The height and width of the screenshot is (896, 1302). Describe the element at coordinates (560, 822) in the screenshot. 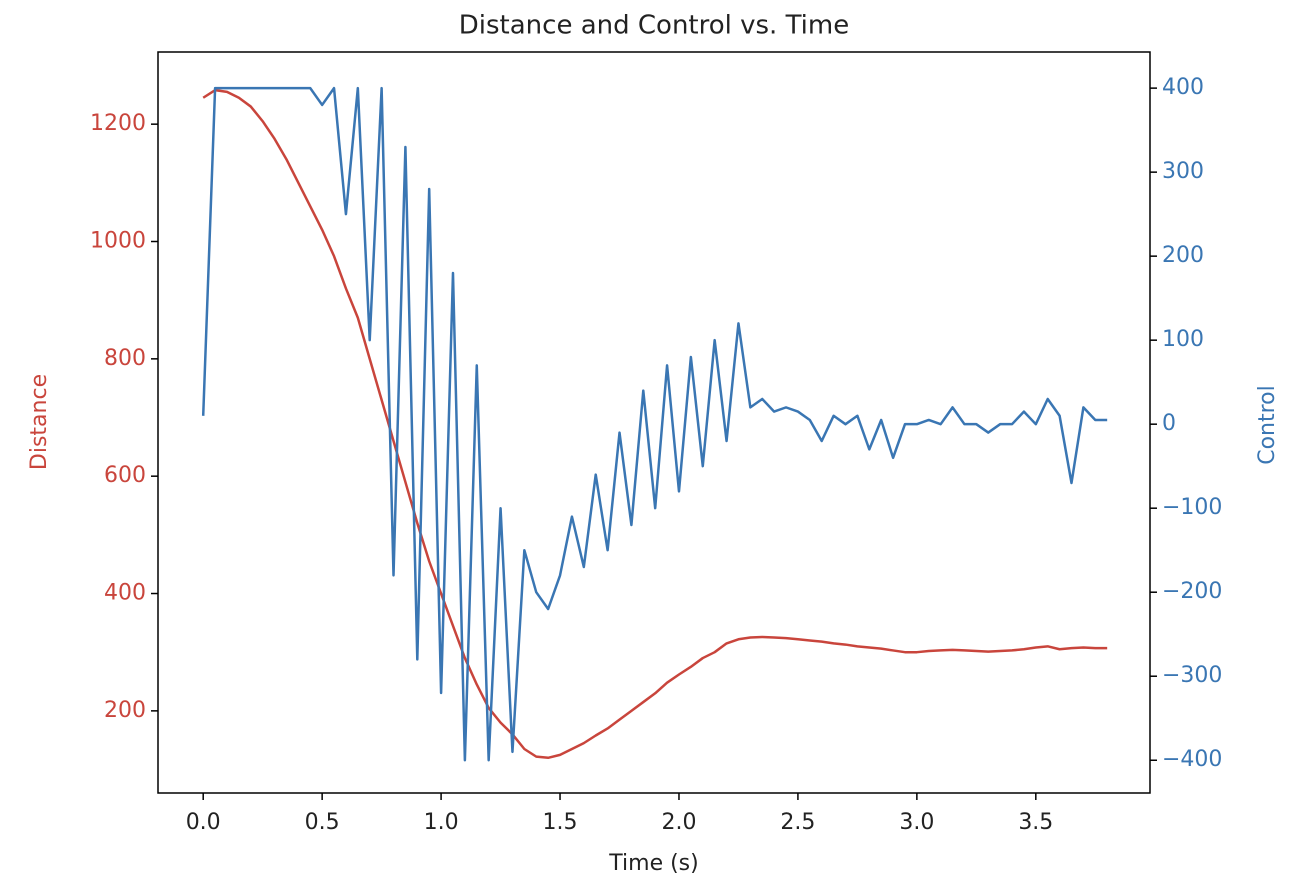

I see `x-tick-label: 1.5` at that location.